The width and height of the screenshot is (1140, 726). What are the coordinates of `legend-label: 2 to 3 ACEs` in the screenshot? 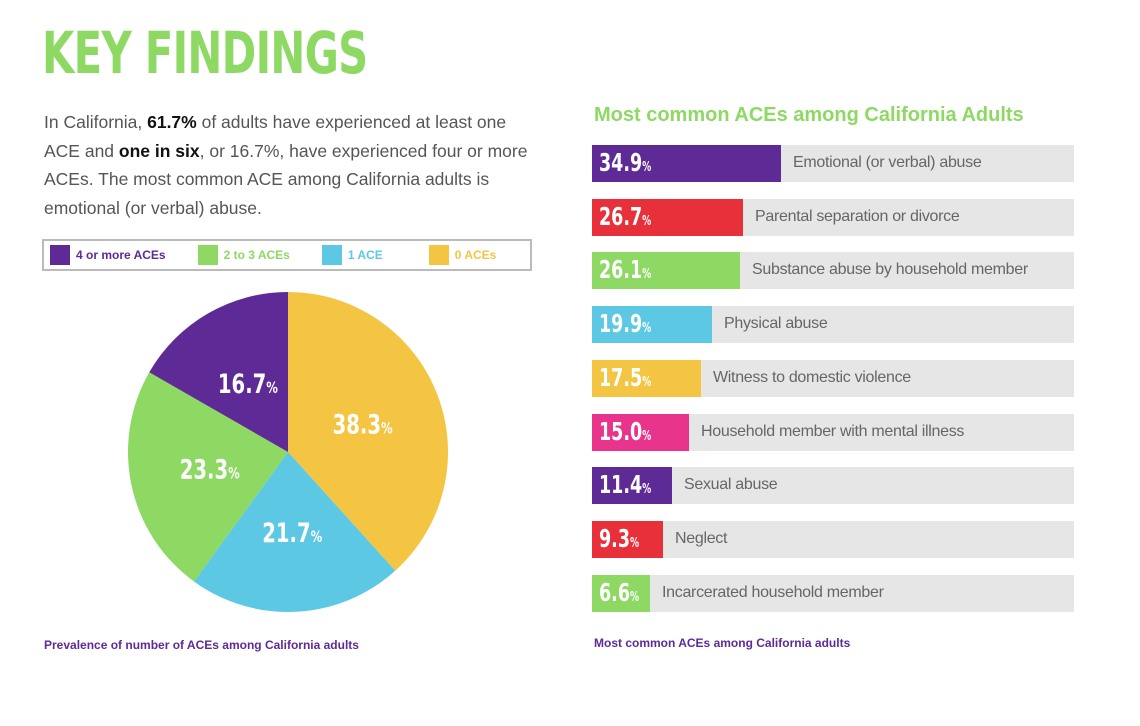 It's located at (256, 255).